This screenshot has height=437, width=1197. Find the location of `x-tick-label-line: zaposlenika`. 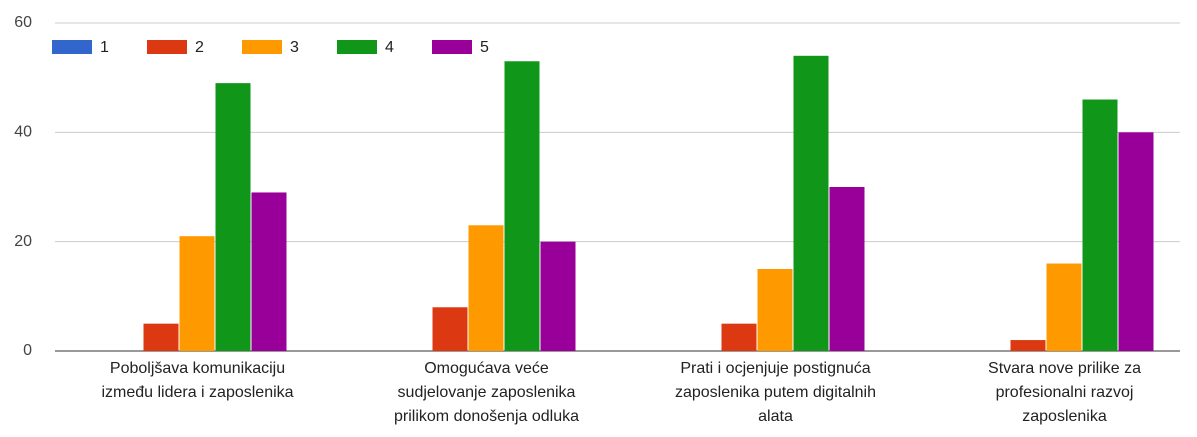

x-tick-label-line: zaposlenika is located at coordinates (1064, 416).